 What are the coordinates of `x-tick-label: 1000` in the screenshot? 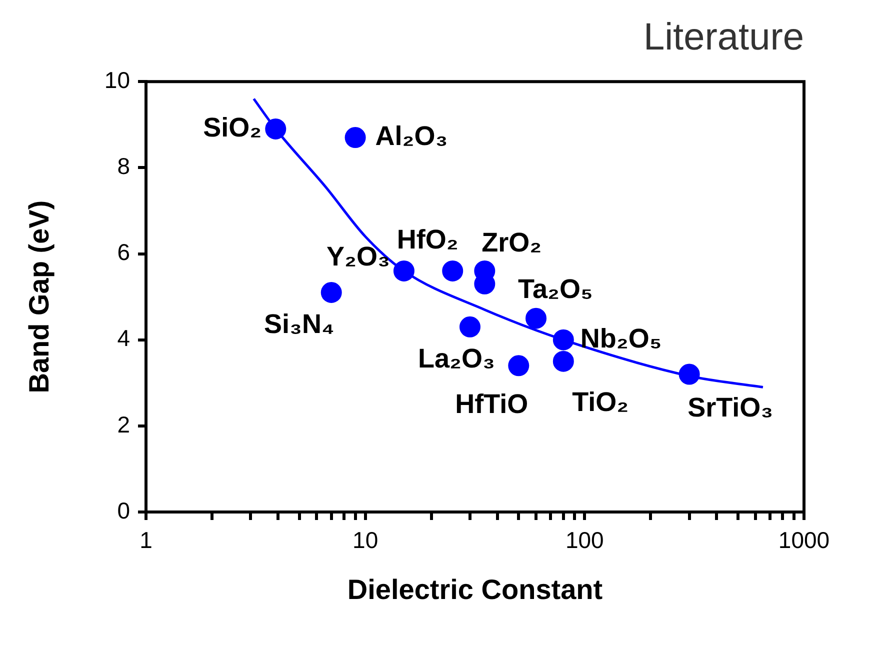 It's located at (804, 540).